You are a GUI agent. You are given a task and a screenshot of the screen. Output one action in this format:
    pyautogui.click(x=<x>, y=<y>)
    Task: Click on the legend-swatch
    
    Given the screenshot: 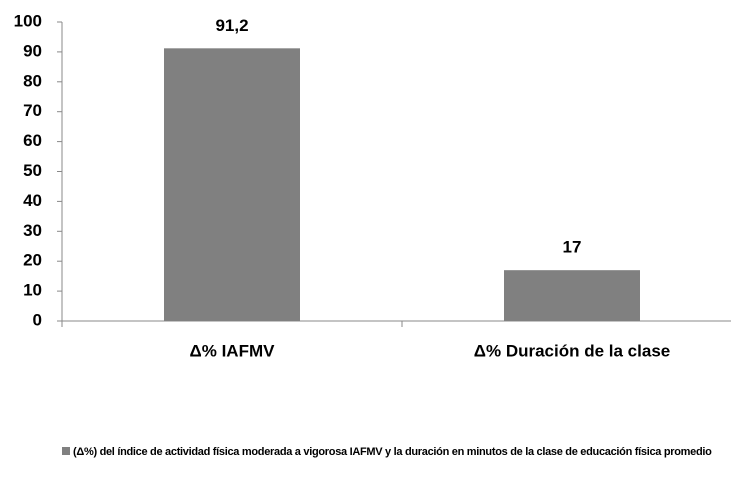 What is the action you would take?
    pyautogui.click(x=66, y=451)
    